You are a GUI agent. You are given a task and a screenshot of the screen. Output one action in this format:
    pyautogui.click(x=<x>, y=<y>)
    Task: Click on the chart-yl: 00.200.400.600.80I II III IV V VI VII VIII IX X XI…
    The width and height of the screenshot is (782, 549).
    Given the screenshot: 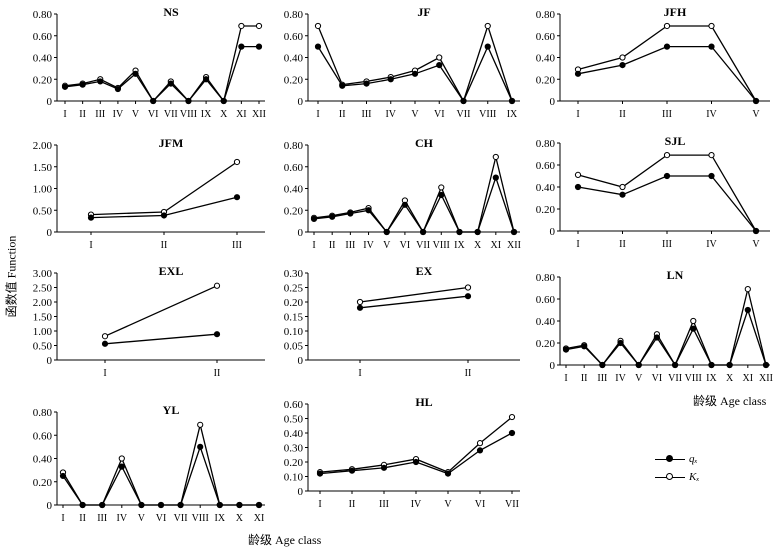 What is the action you would take?
    pyautogui.click(x=149, y=463)
    